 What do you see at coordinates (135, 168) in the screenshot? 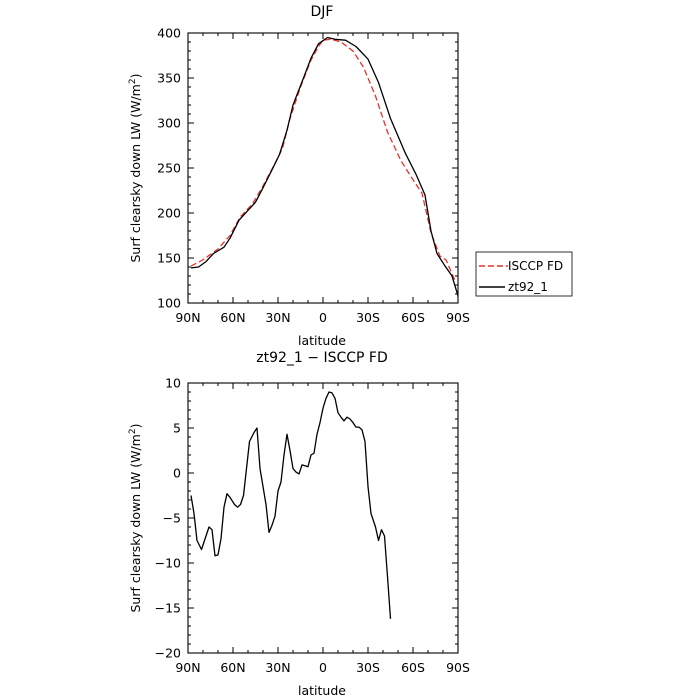
I see `top-y-axis-label: Surf clearsky down LW (W/m2)` at bounding box center [135, 168].